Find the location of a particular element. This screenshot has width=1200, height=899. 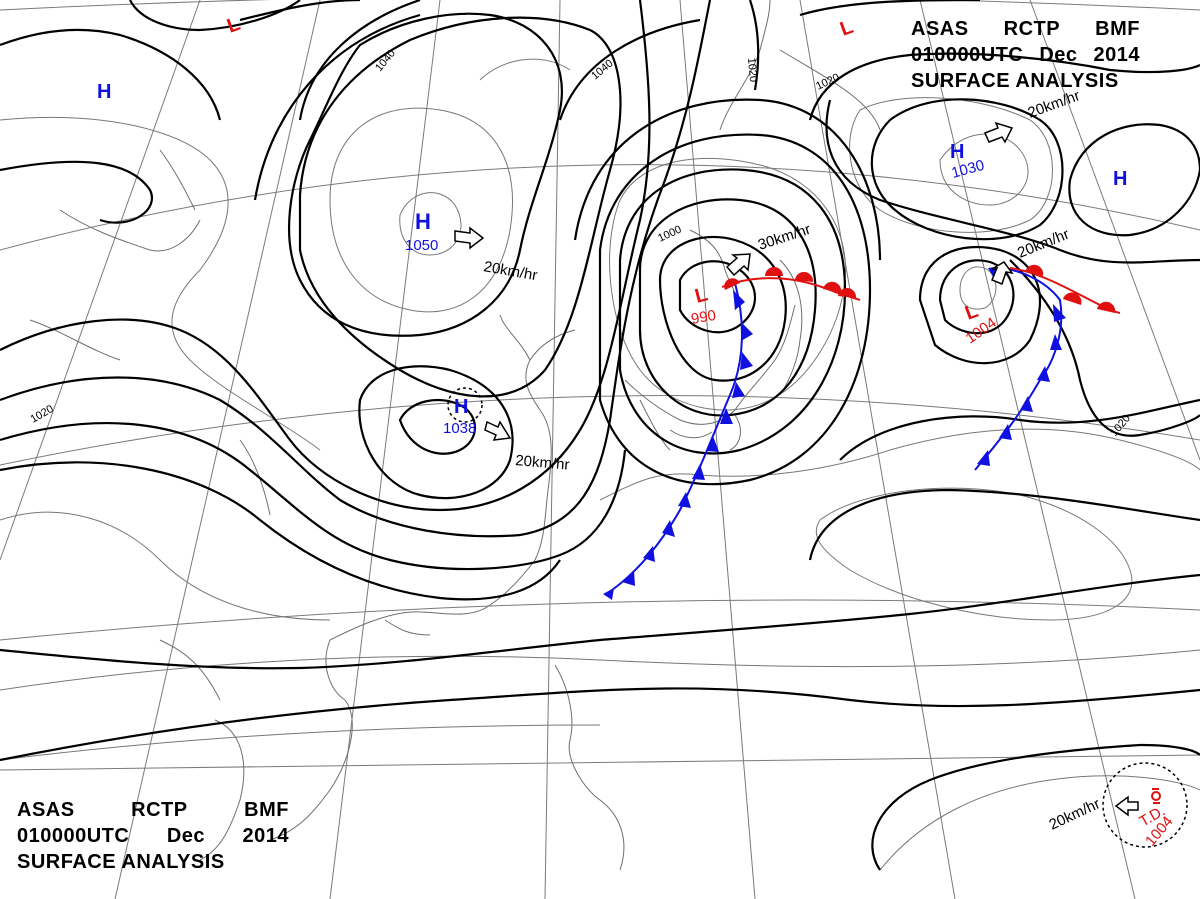

high-nw-symbol: H is located at coordinates (104, 92).